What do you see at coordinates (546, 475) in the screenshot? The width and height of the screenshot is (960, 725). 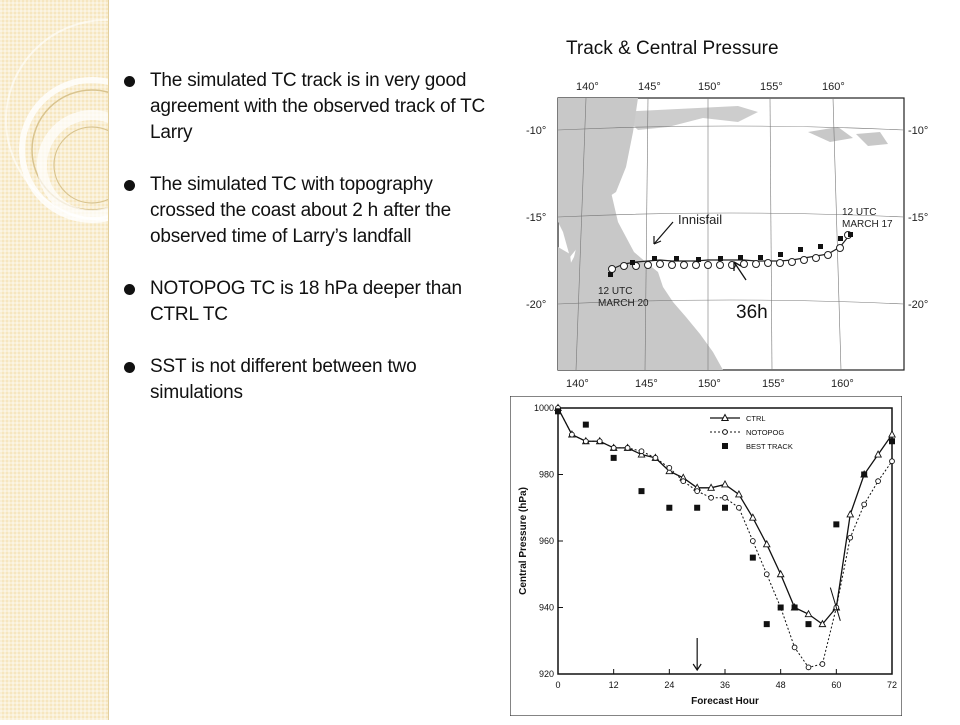 I see `y-tick-label: 980` at bounding box center [546, 475].